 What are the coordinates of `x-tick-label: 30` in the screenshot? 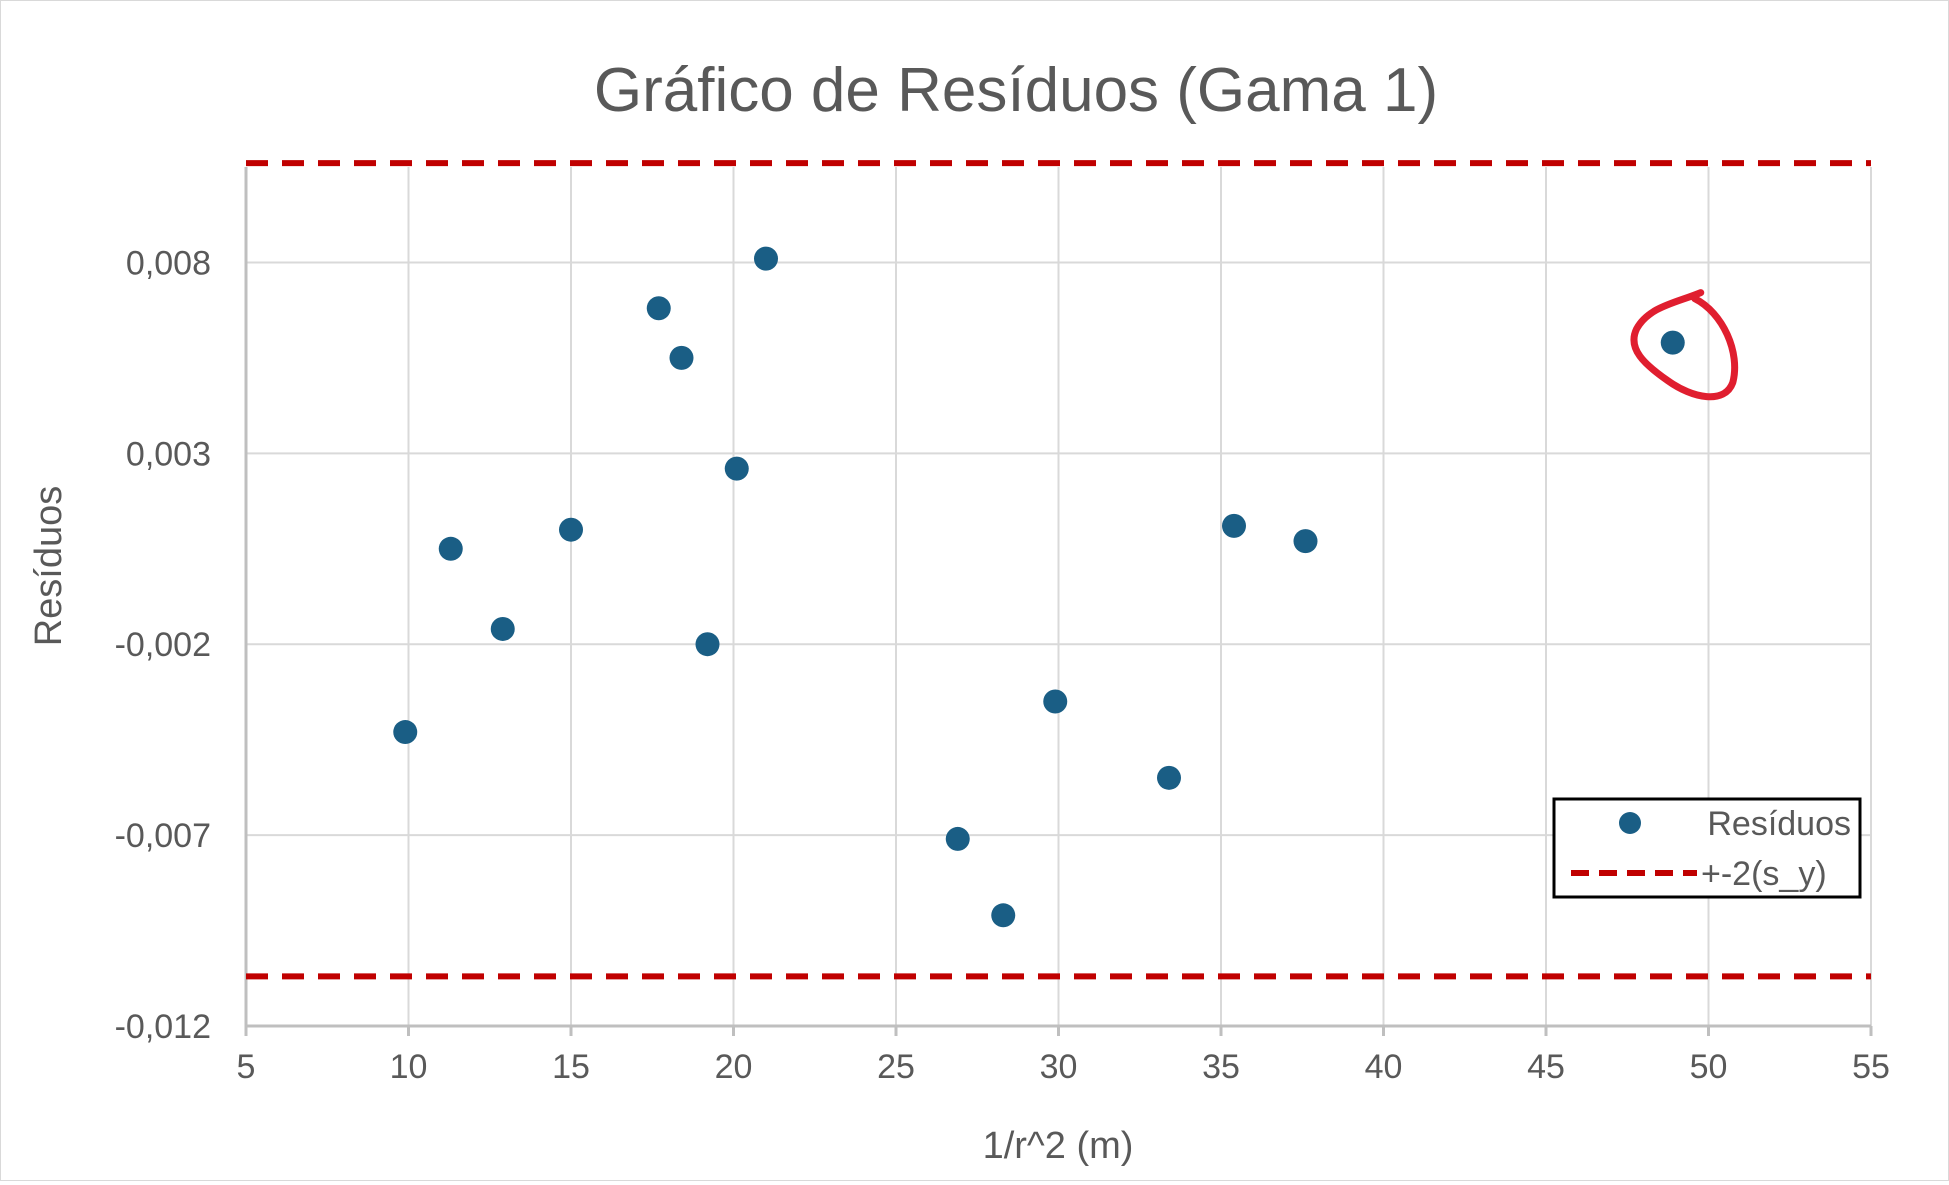 It's located at (1059, 1067).